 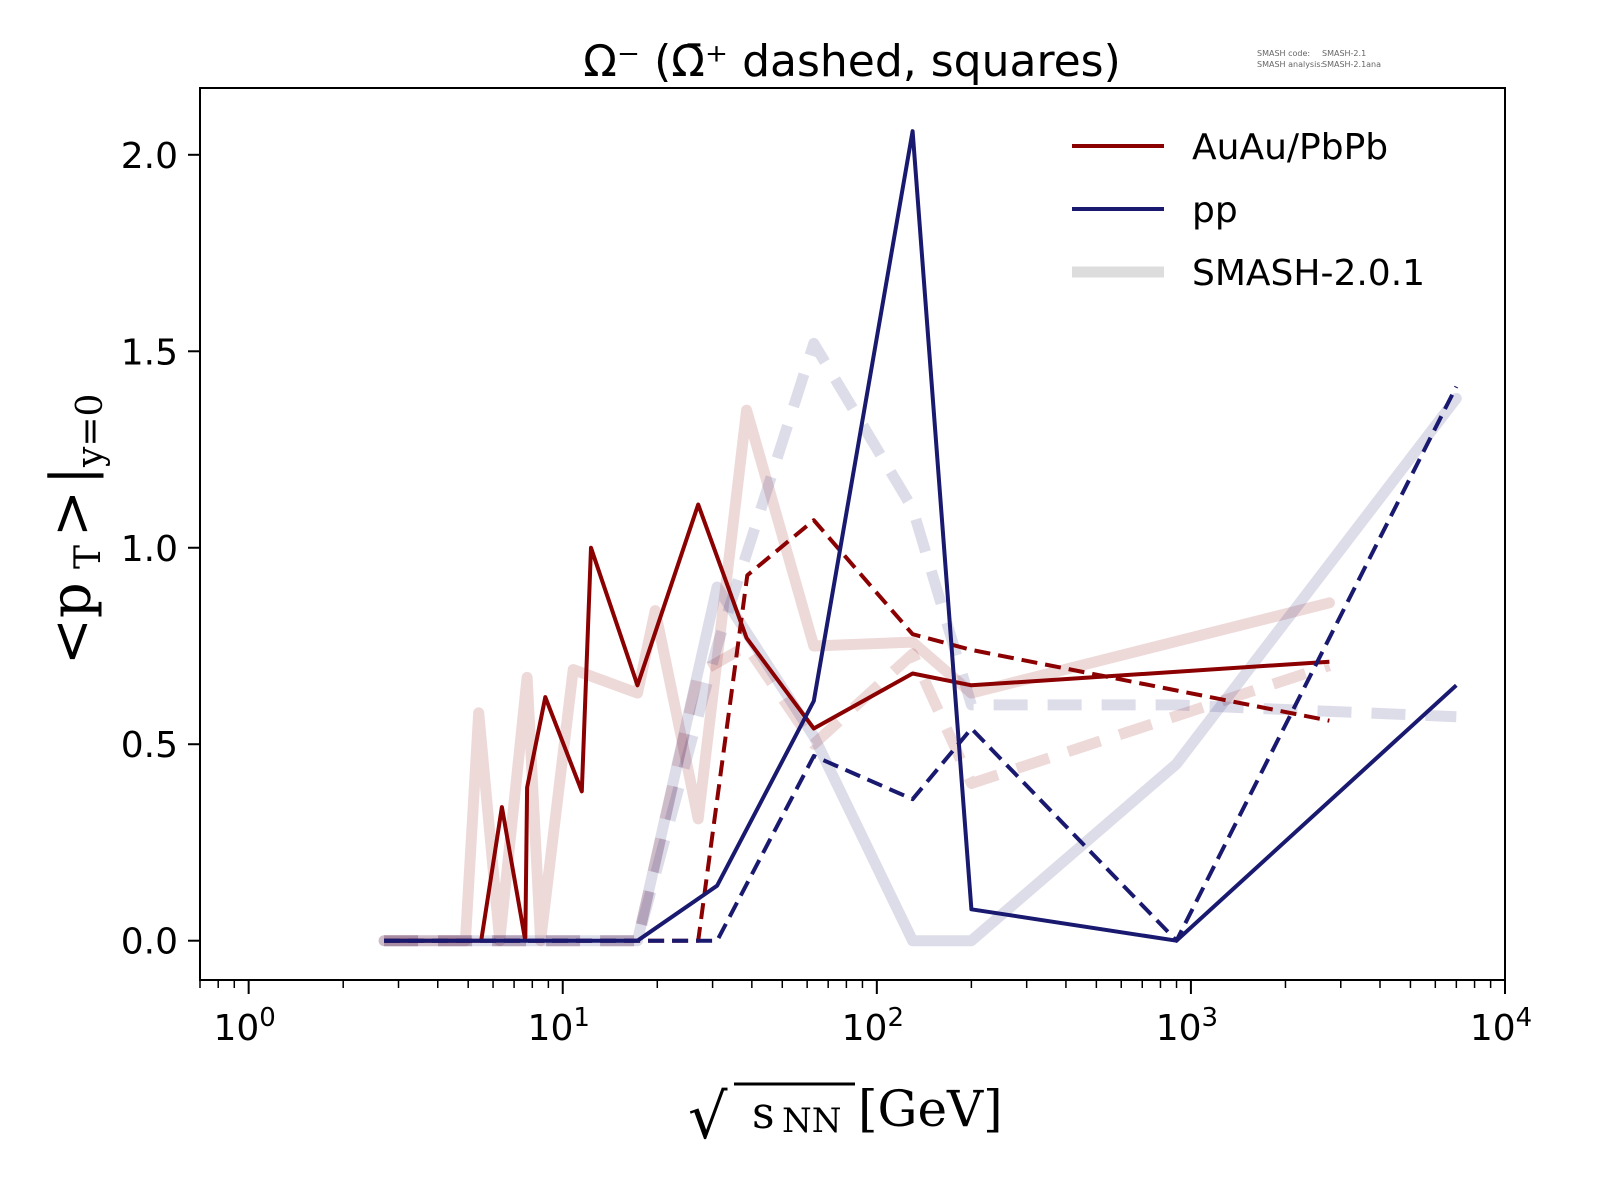 What do you see at coordinates (852, 61) in the screenshot?
I see `chart-title: Ω⁻ (Ω̄⁺ dashed, squares)` at bounding box center [852, 61].